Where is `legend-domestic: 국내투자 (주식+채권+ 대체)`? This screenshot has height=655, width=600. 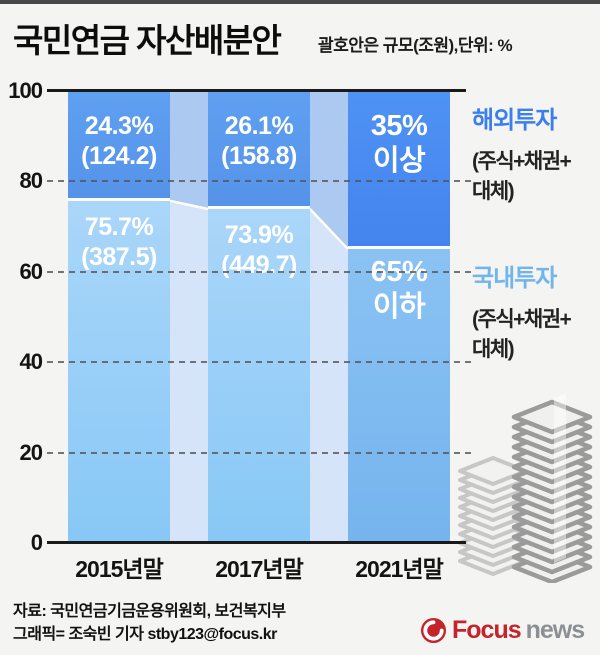 legend-domestic: 국내투자 (주식+채권+ 대체) is located at coordinates (536, 311).